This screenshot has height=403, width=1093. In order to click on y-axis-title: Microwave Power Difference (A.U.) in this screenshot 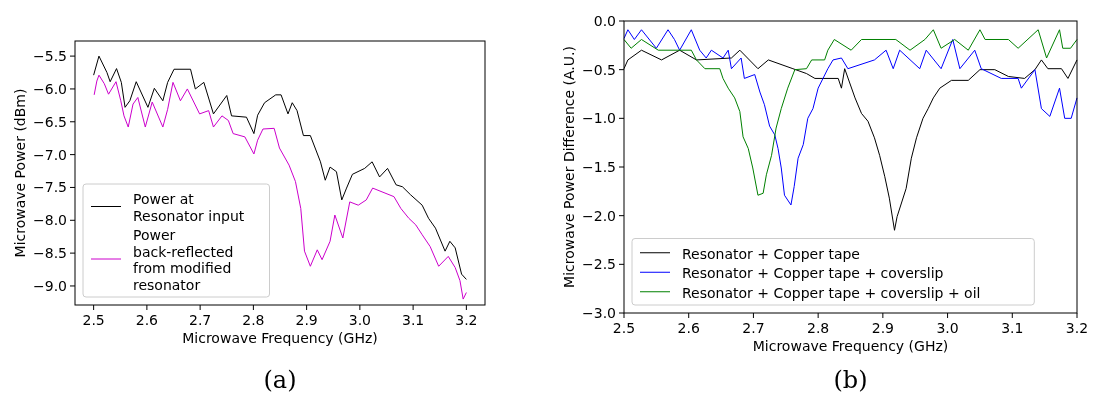, I will do `click(569, 167)`.